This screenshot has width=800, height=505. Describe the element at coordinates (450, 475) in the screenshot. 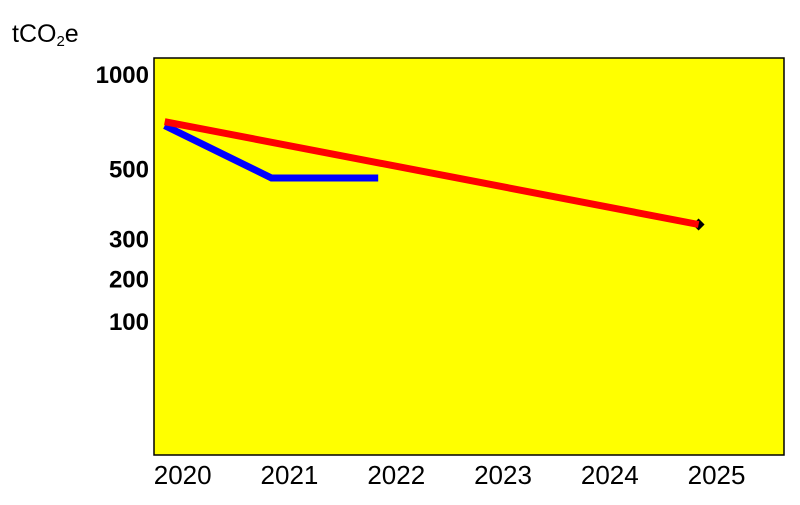

I see `x-axis-ticks: 2020 2021 2022 2023 2024 2025` at that location.